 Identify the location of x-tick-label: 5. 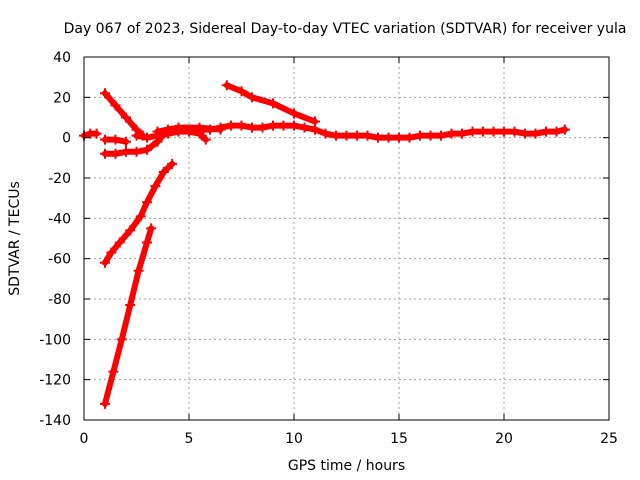
(189, 439).